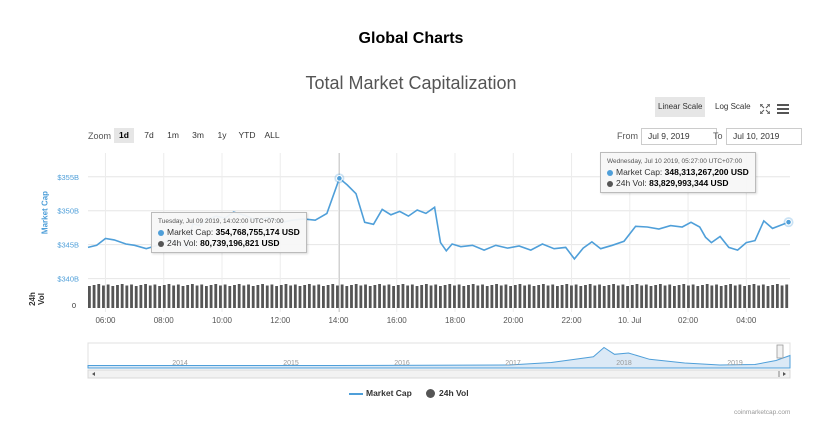 The image size is (822, 432). I want to click on to-date-input: Jul 10, 2019, so click(764, 136).